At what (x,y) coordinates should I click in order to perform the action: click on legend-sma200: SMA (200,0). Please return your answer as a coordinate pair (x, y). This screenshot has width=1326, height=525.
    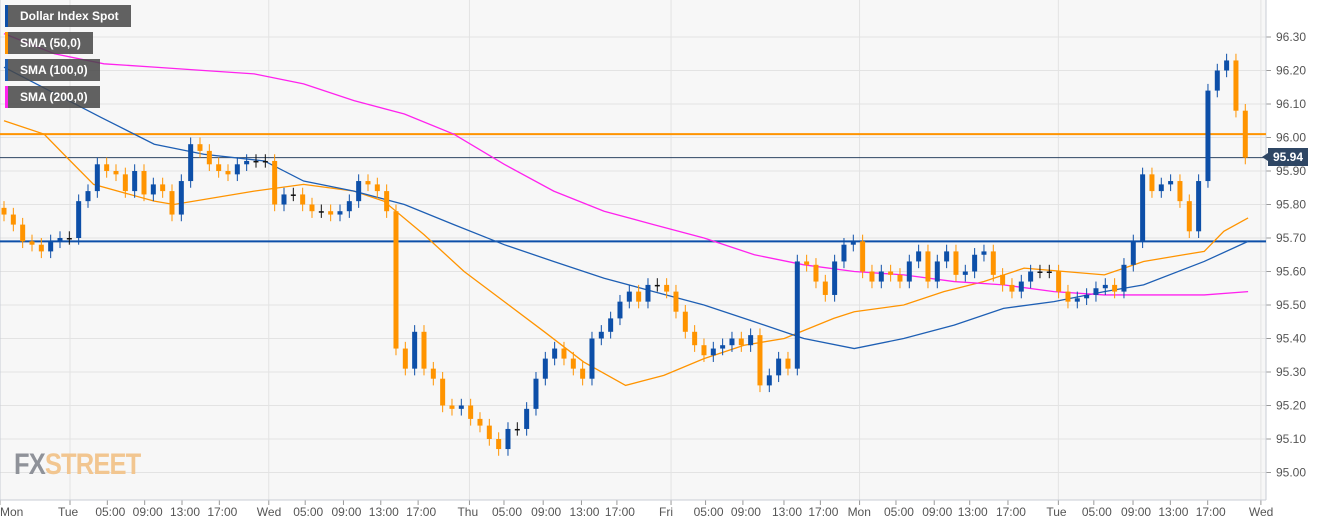
    Looking at the image, I should click on (52, 97).